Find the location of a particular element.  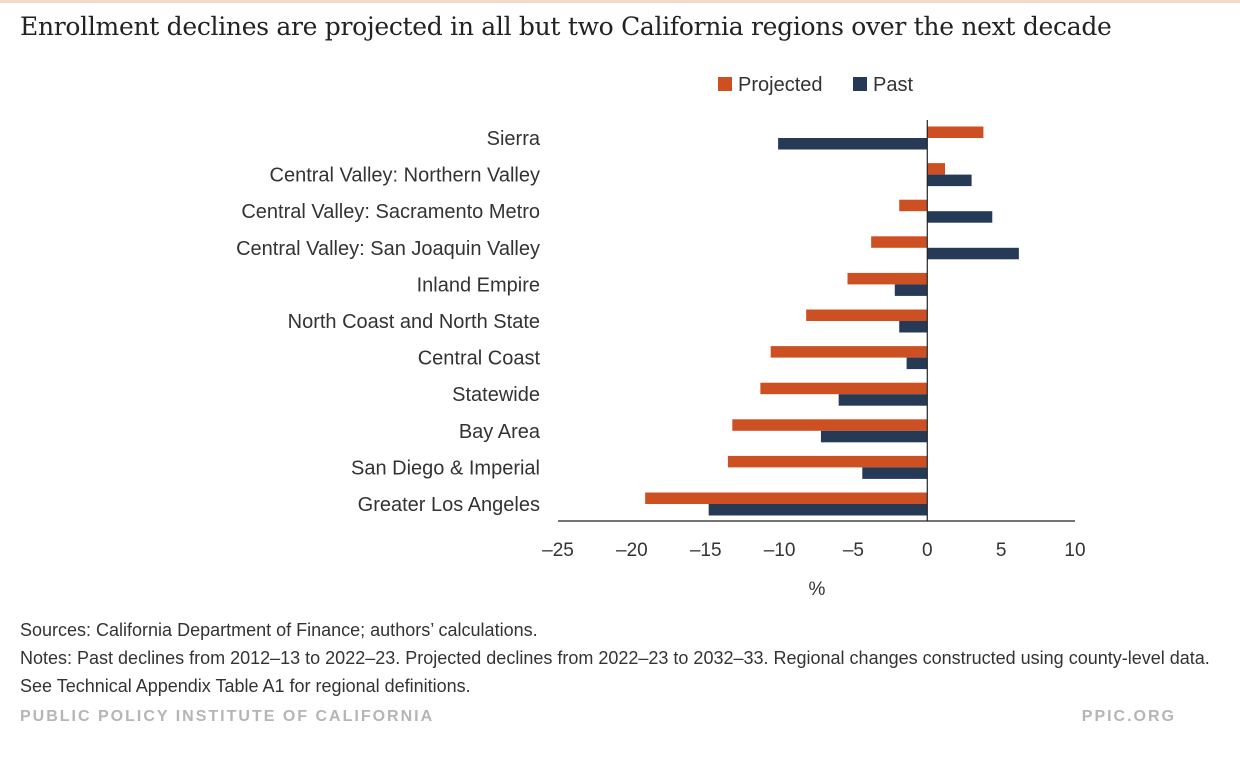

category-label: Central Coast is located at coordinates (479, 359).